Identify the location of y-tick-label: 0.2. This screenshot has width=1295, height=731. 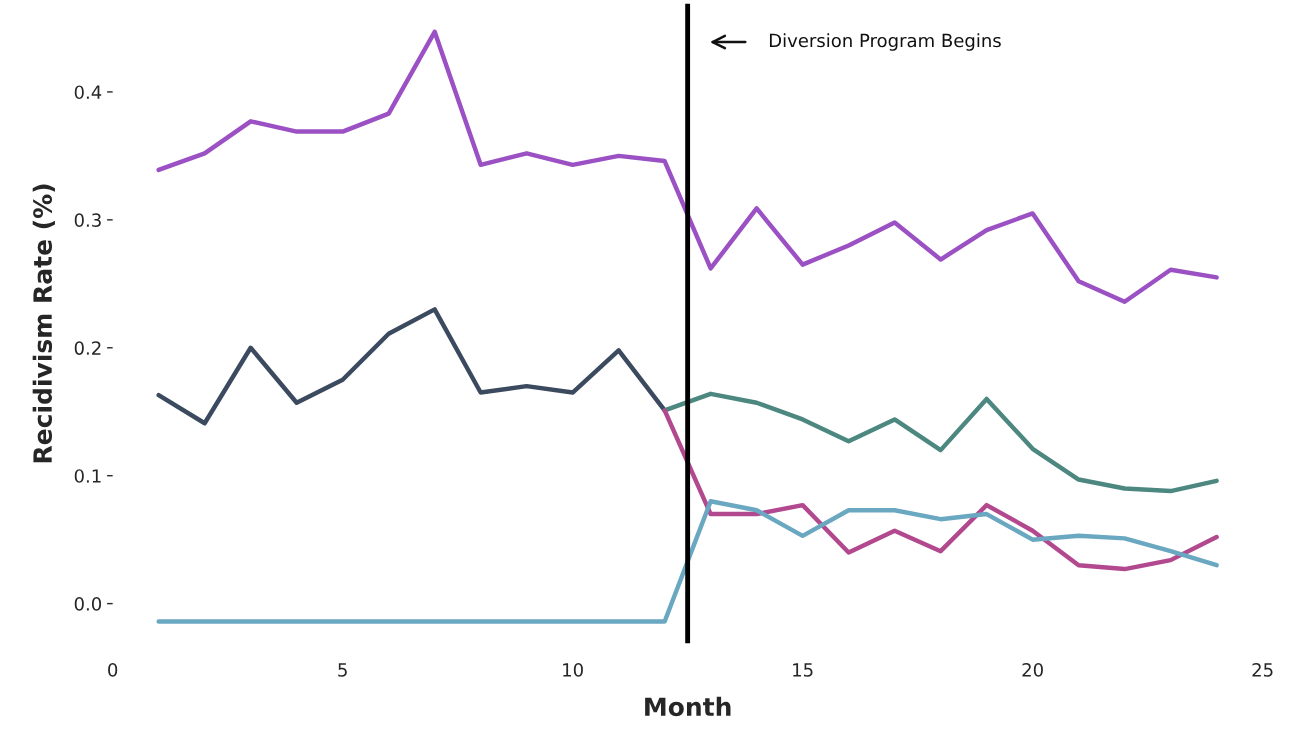
(87, 348).